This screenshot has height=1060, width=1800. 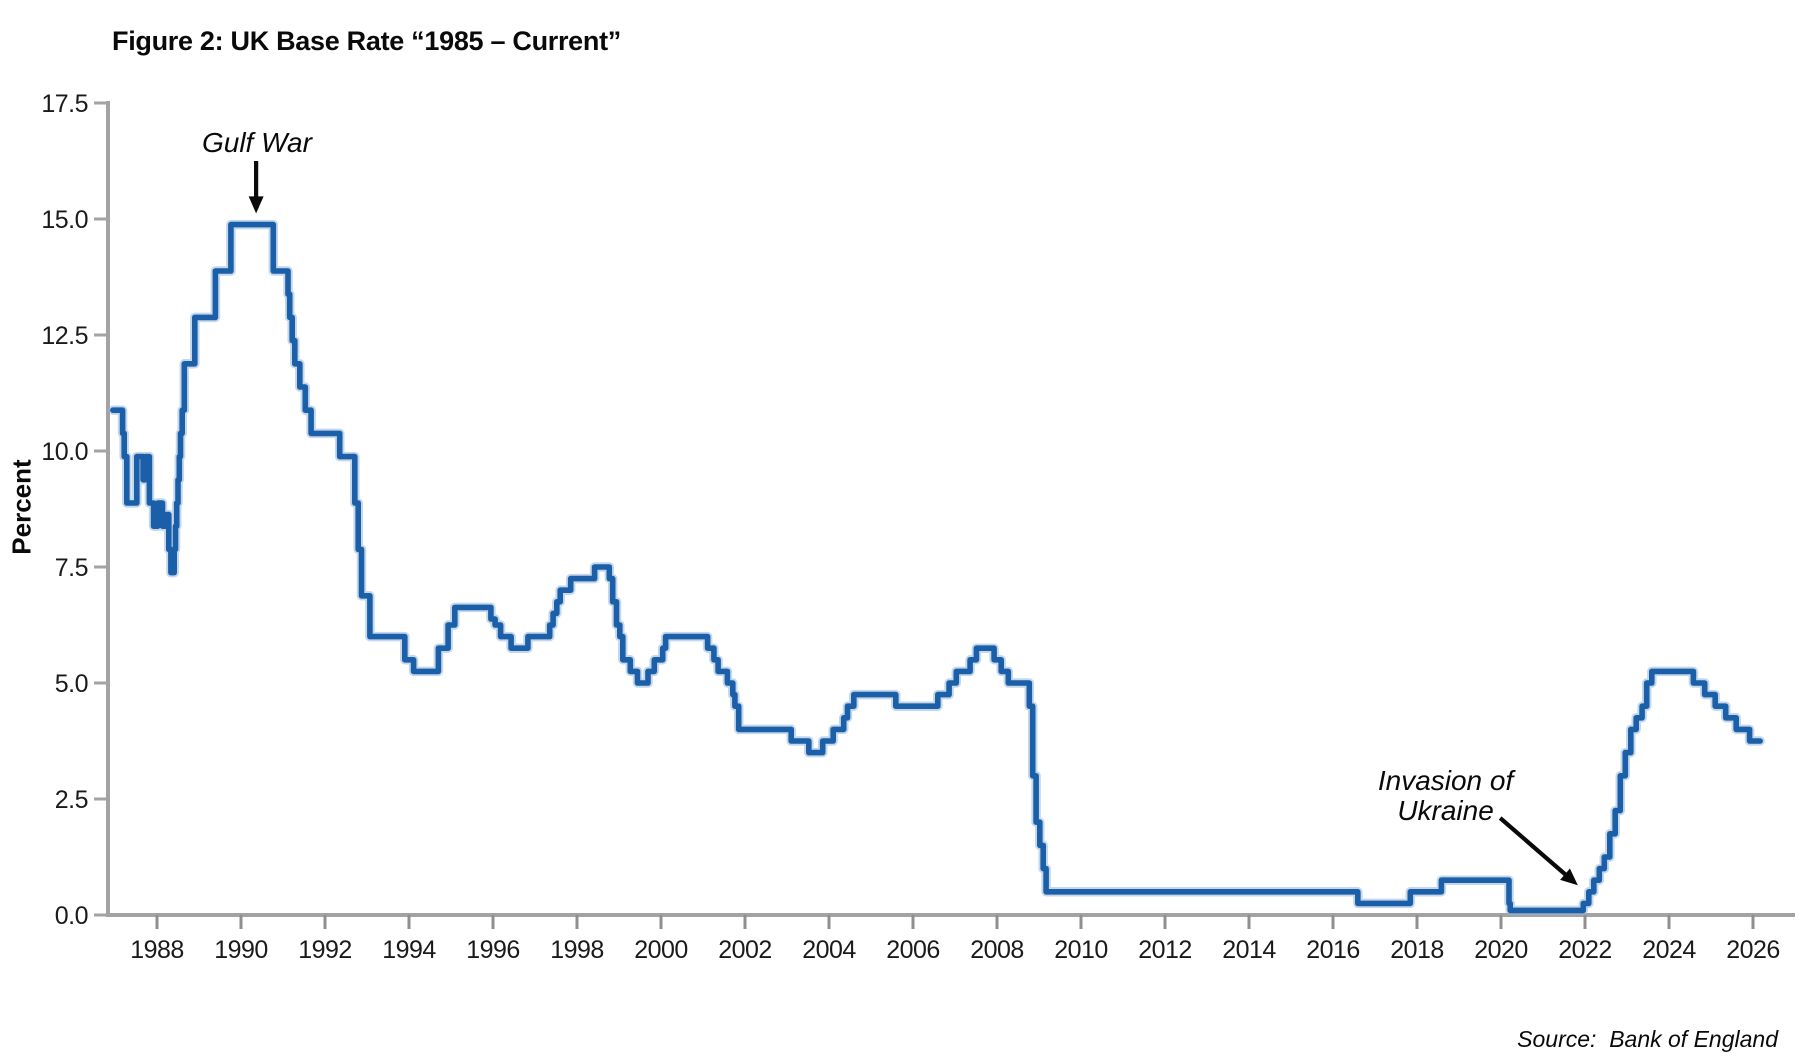 What do you see at coordinates (1081, 950) in the screenshot?
I see `x-tick-label: 2010` at bounding box center [1081, 950].